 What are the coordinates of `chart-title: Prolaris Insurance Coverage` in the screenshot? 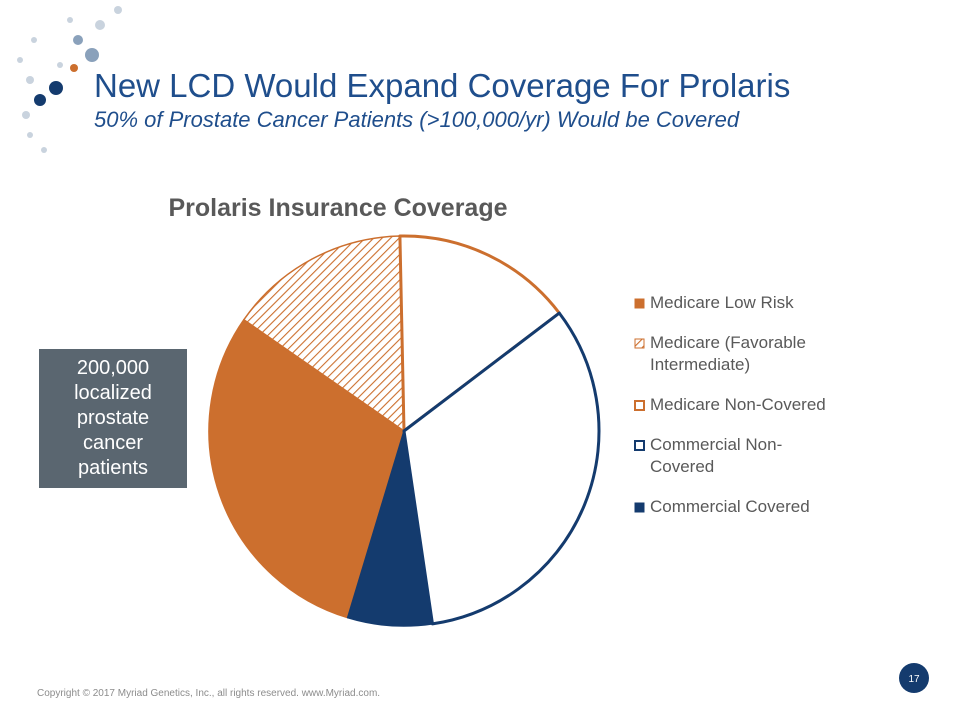 It's located at (337, 208).